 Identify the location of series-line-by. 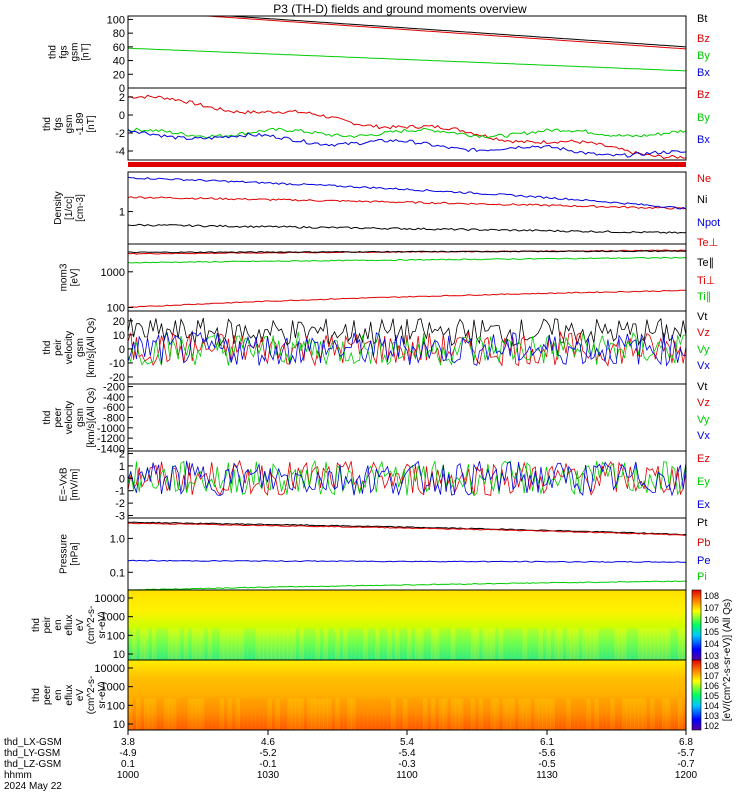
(407, 133).